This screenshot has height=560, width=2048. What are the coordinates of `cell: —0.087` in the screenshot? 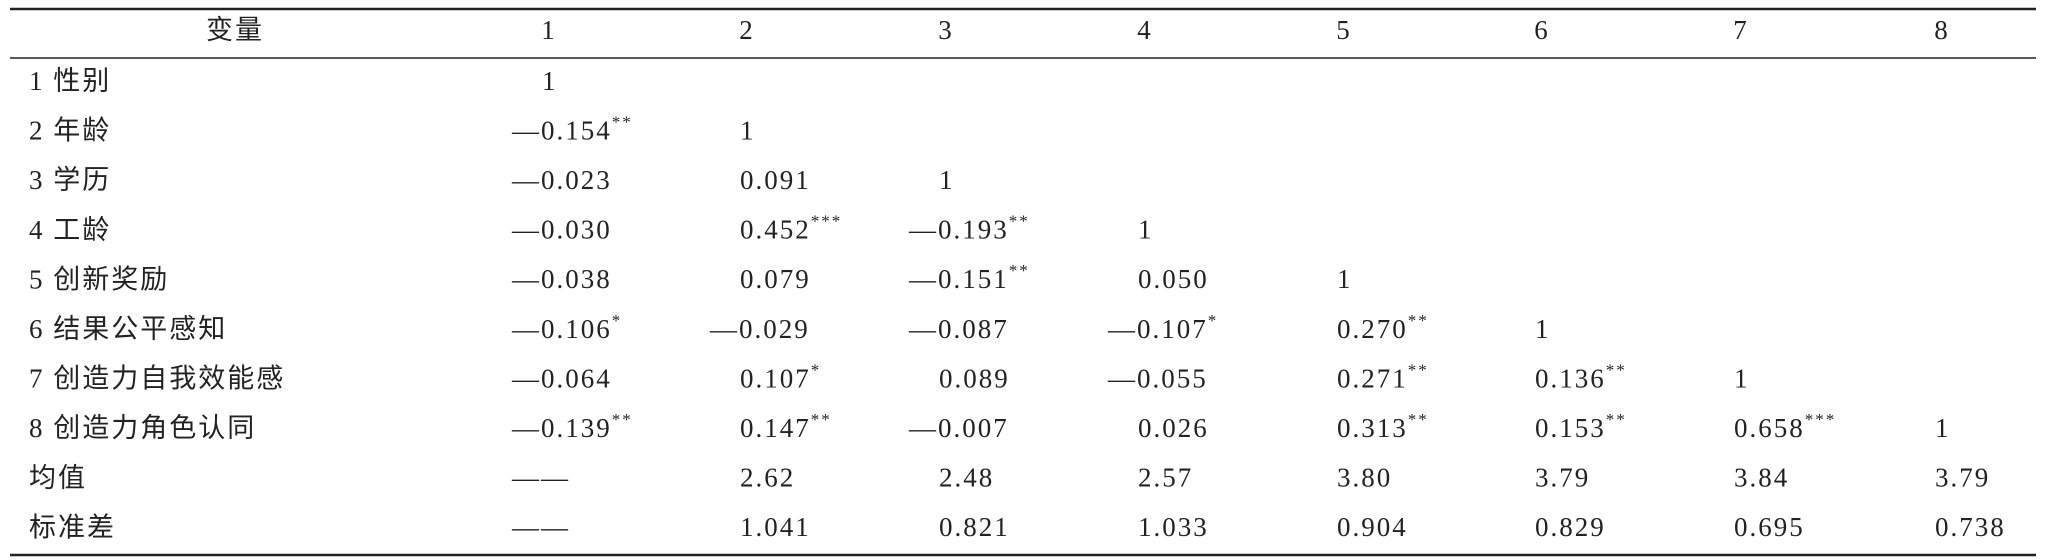 It's located at (958, 329).